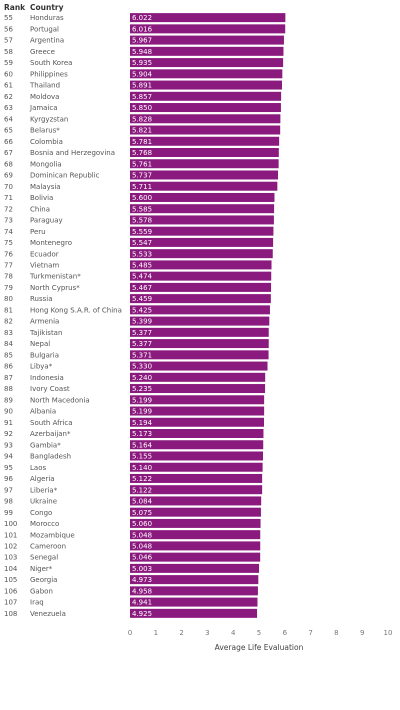 The image size is (400, 710). I want to click on chart-row: 99 Congo 5.075, so click(132, 512).